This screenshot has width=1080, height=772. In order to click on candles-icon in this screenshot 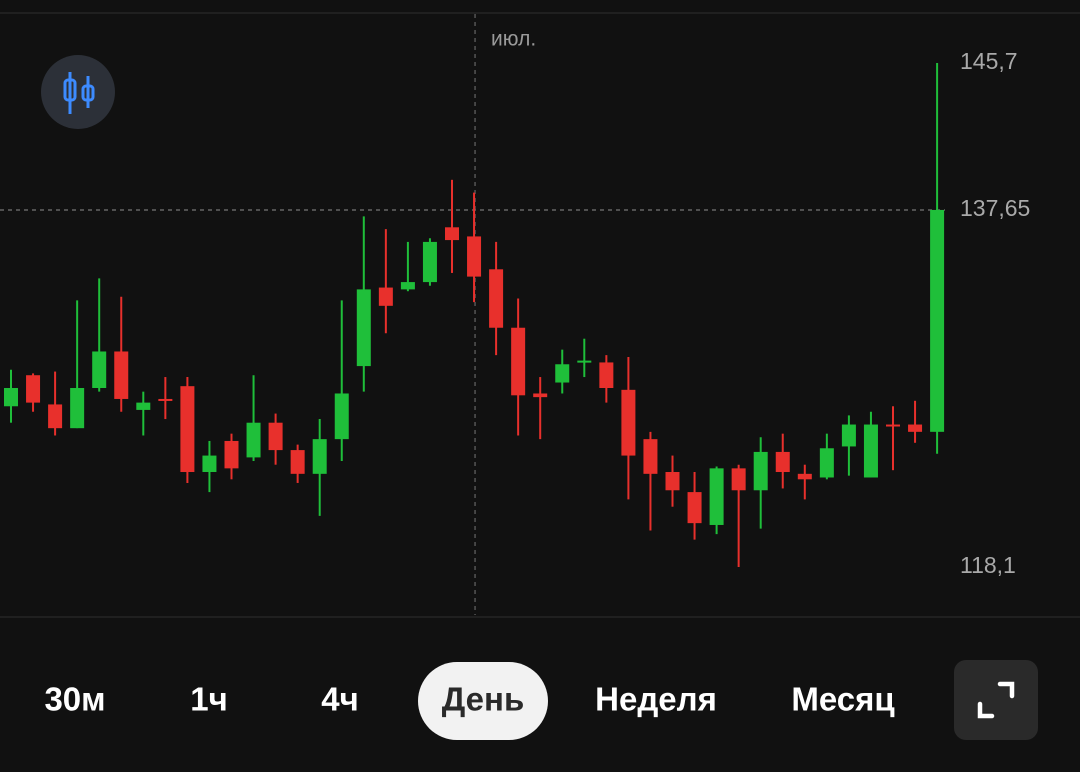, I will do `click(79, 93)`.